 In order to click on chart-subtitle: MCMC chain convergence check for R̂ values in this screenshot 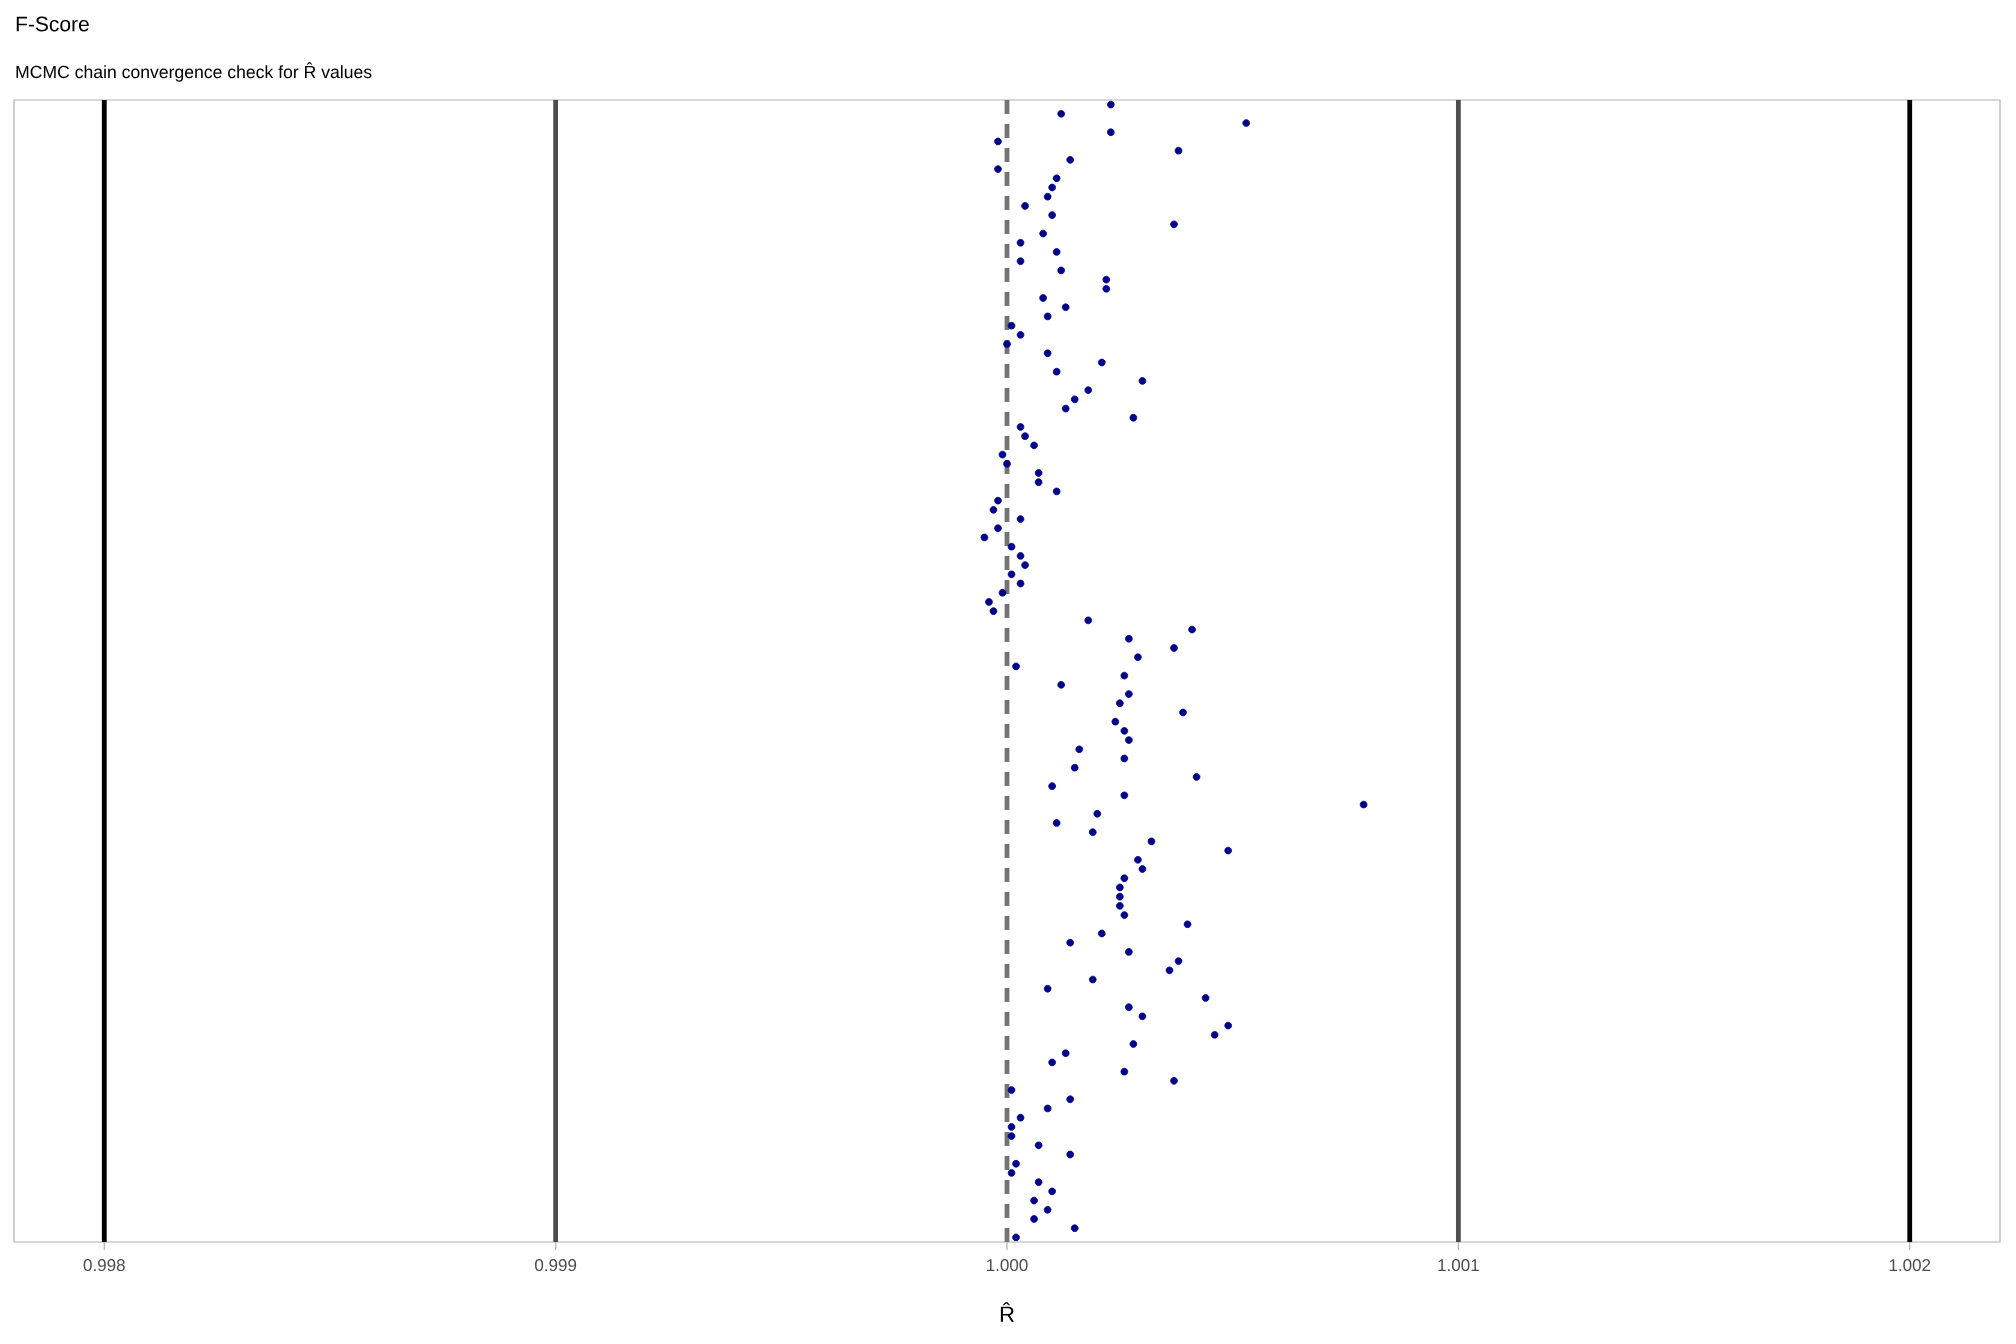, I will do `click(194, 72)`.